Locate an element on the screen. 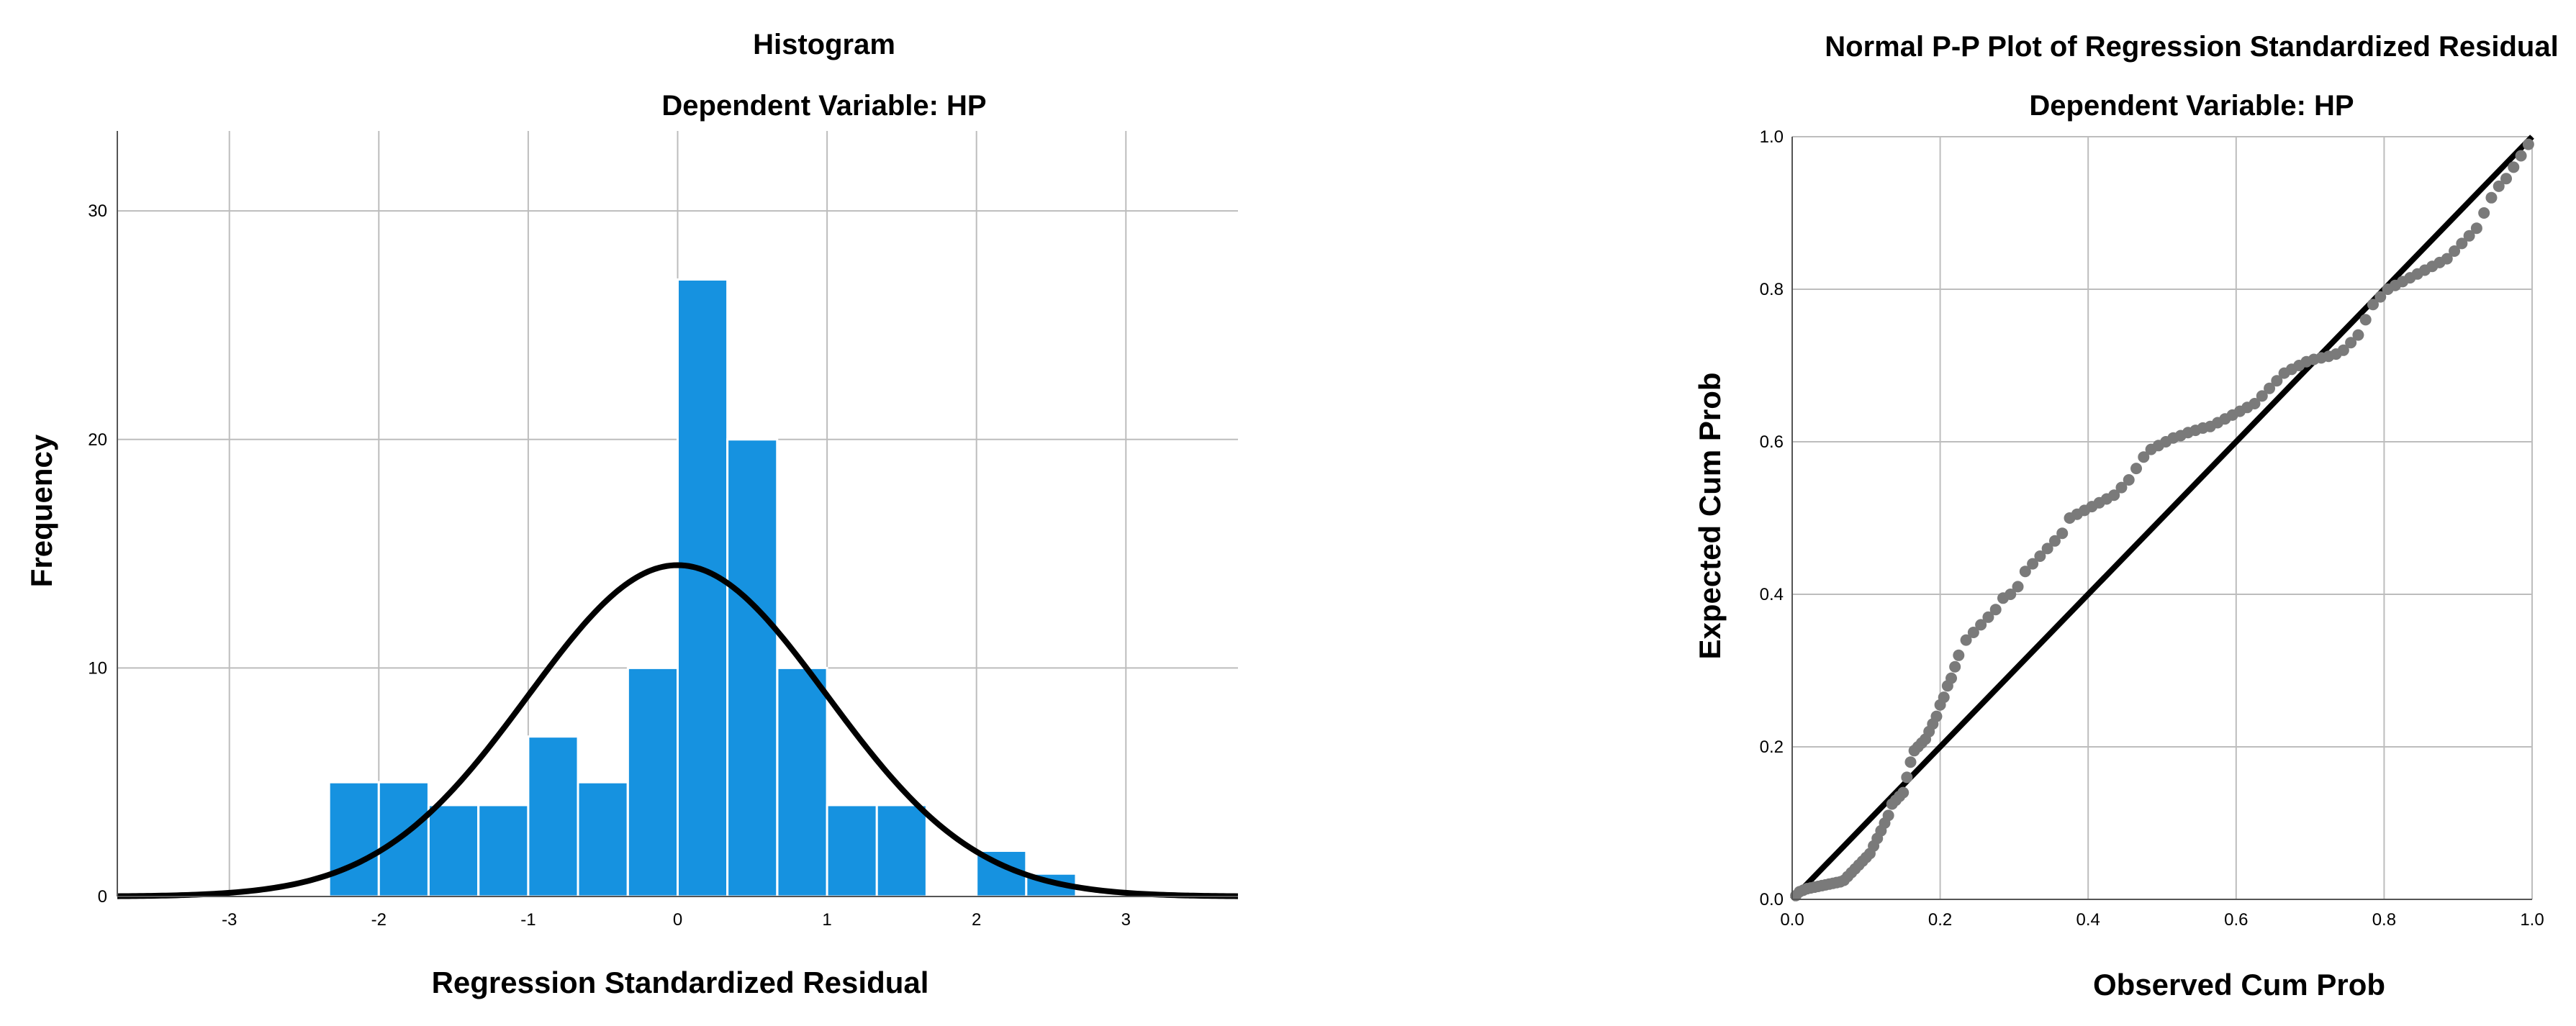 The image size is (2576, 1026). pp-x-tick-label: 0.8 is located at coordinates (2384, 920).